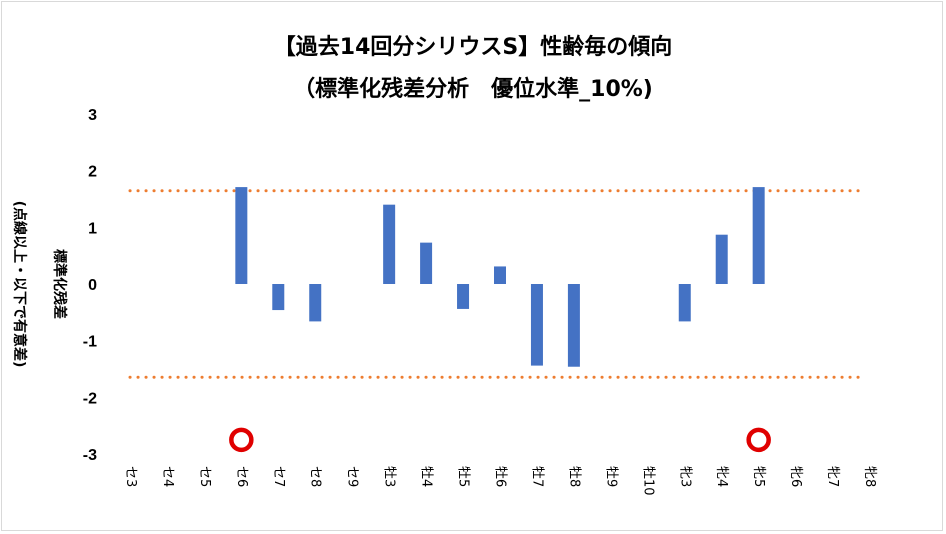 Image resolution: width=946 pixels, height=534 pixels. What do you see at coordinates (90, 455) in the screenshot?
I see `y-tick-label: -3` at bounding box center [90, 455].